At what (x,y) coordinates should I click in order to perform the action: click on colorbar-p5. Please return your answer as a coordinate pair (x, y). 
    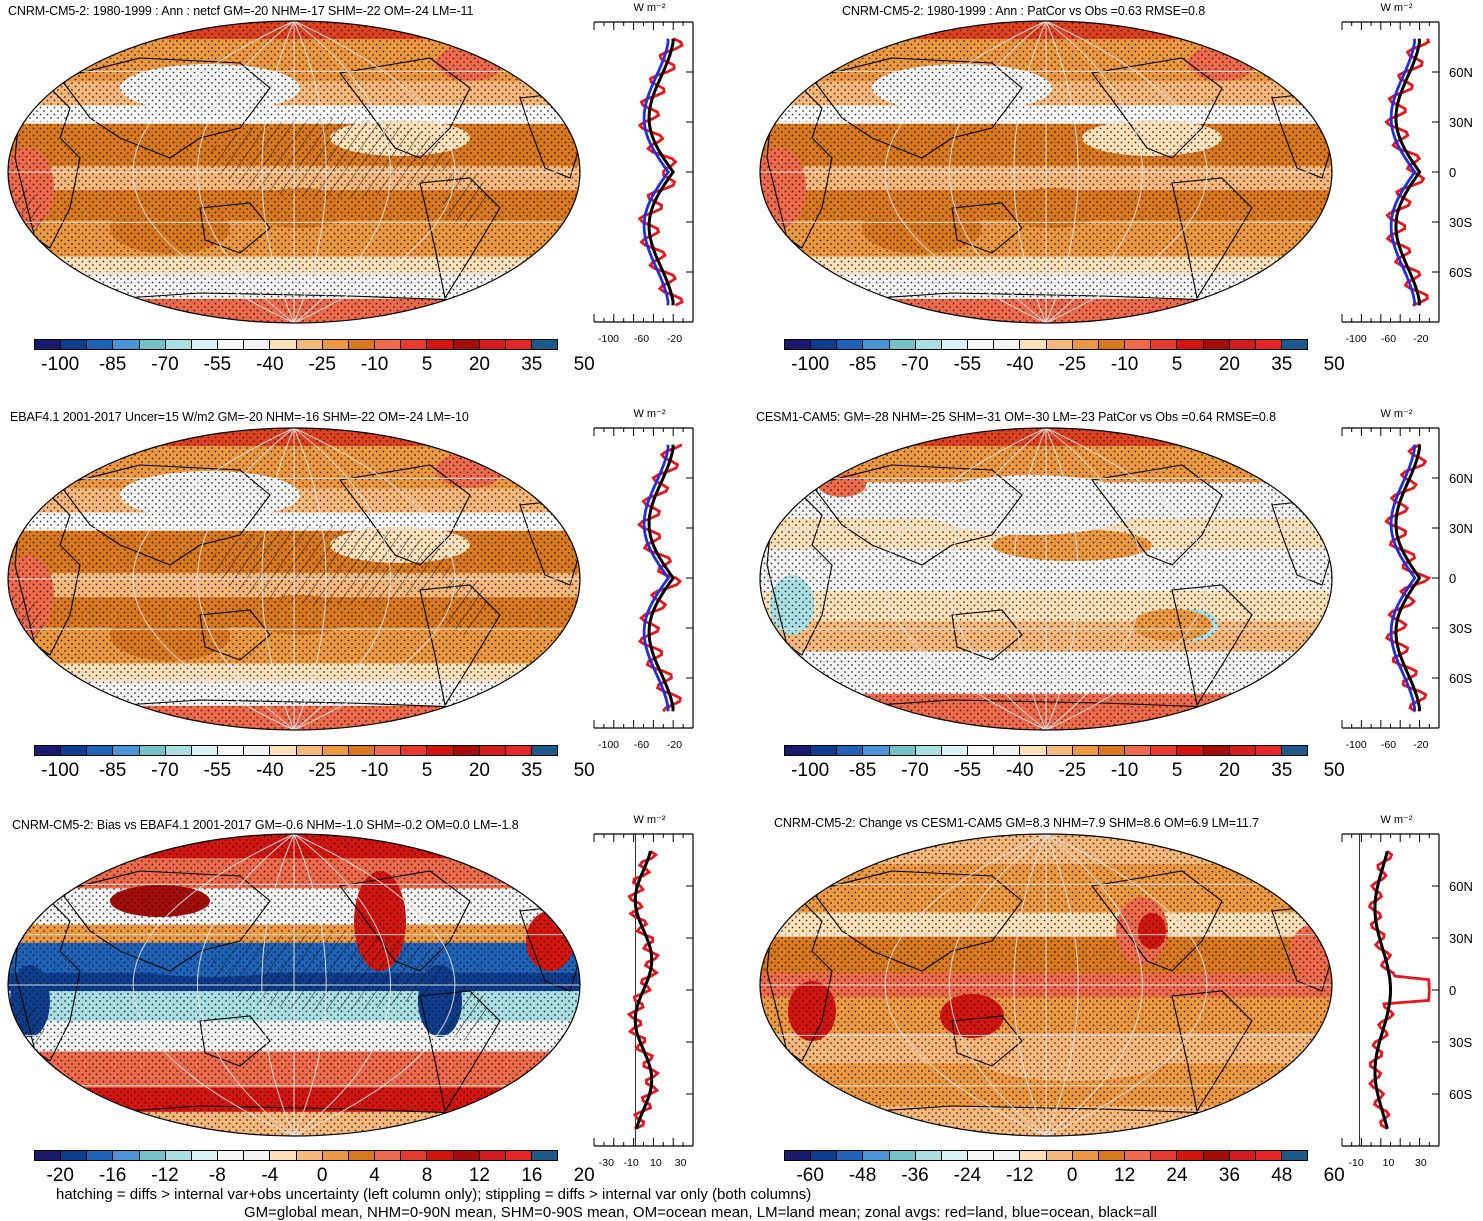
    Looking at the image, I should click on (296, 1155).